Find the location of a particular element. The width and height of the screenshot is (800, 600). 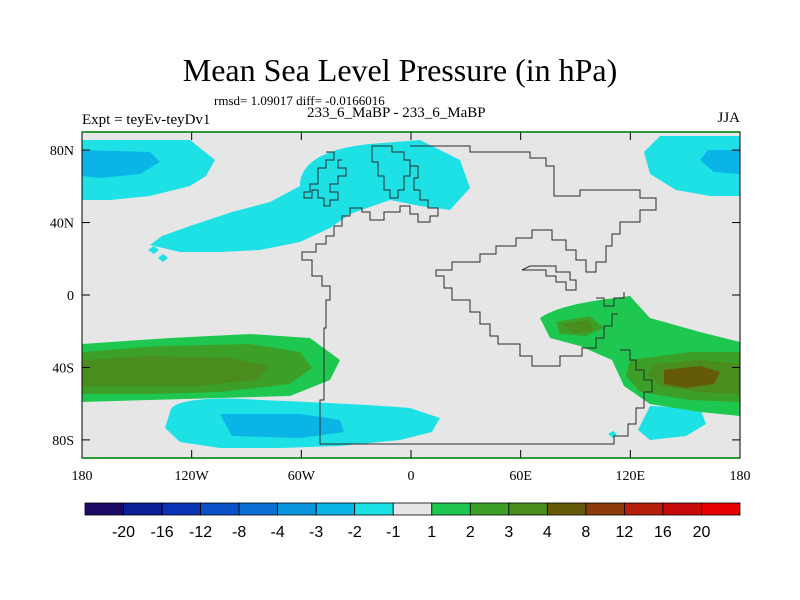

coast-eurasia-north is located at coordinates (533, 245).